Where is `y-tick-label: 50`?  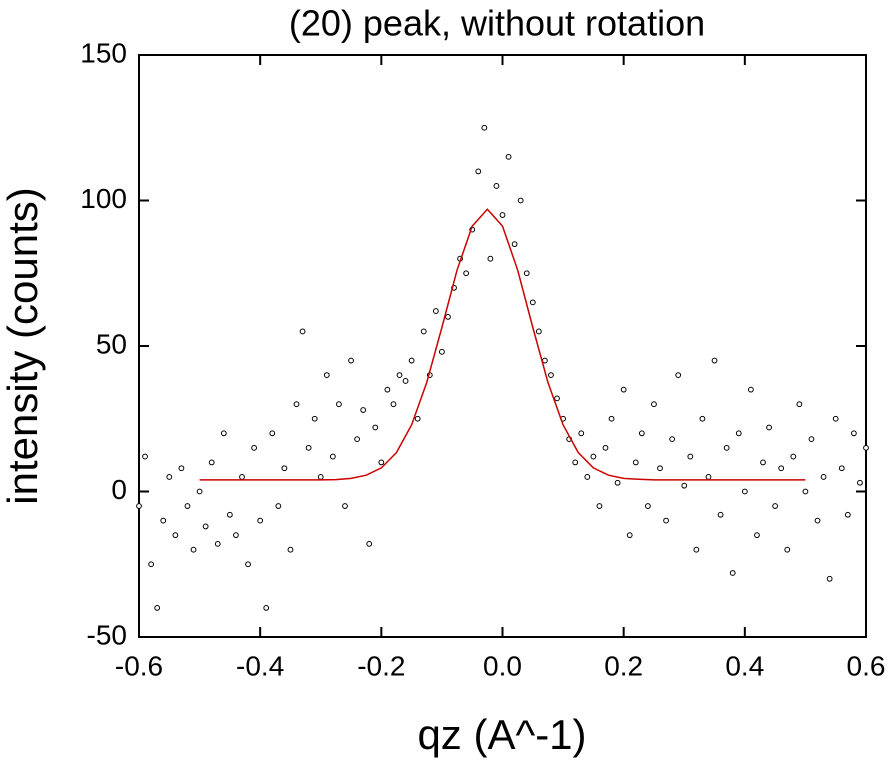
y-tick-label: 50 is located at coordinates (111, 343).